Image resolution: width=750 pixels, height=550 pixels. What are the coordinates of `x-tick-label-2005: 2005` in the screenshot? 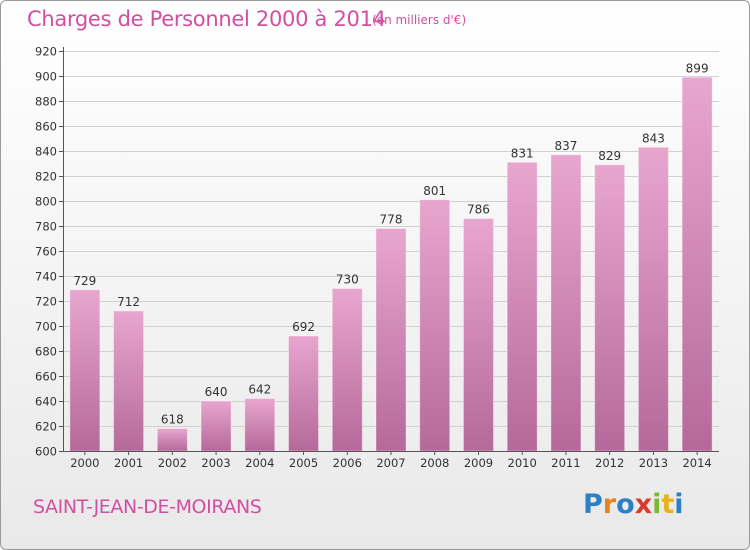 It's located at (303, 463).